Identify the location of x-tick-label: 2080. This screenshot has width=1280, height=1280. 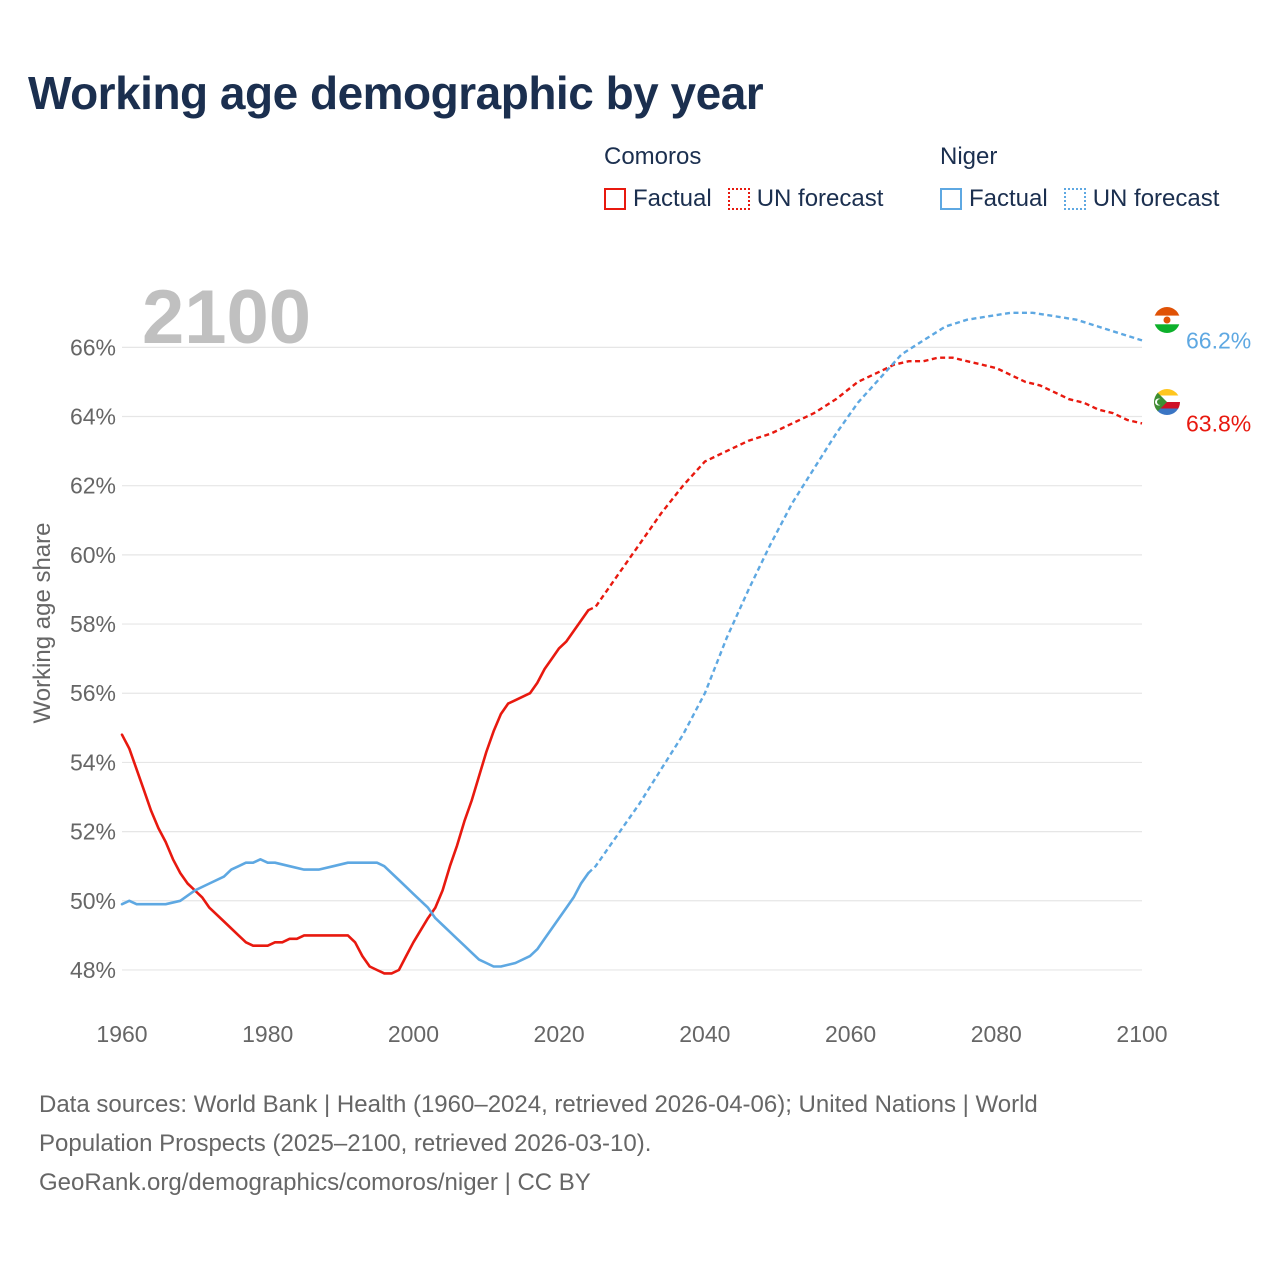
(996, 1034).